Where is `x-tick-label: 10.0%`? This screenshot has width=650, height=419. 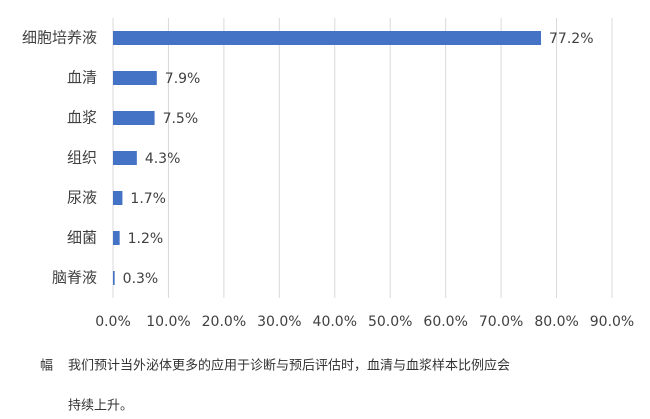
x-tick-label: 10.0% is located at coordinates (168, 322).